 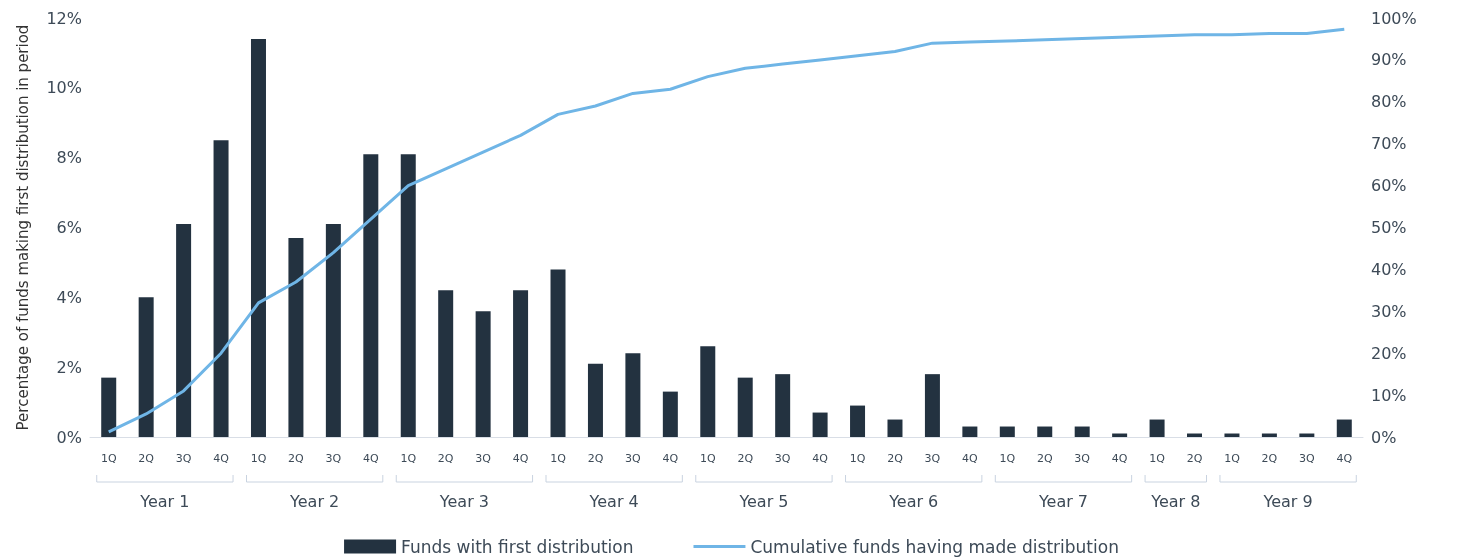 I want to click on y2-tick-label: 0%, so click(x=1384, y=437).